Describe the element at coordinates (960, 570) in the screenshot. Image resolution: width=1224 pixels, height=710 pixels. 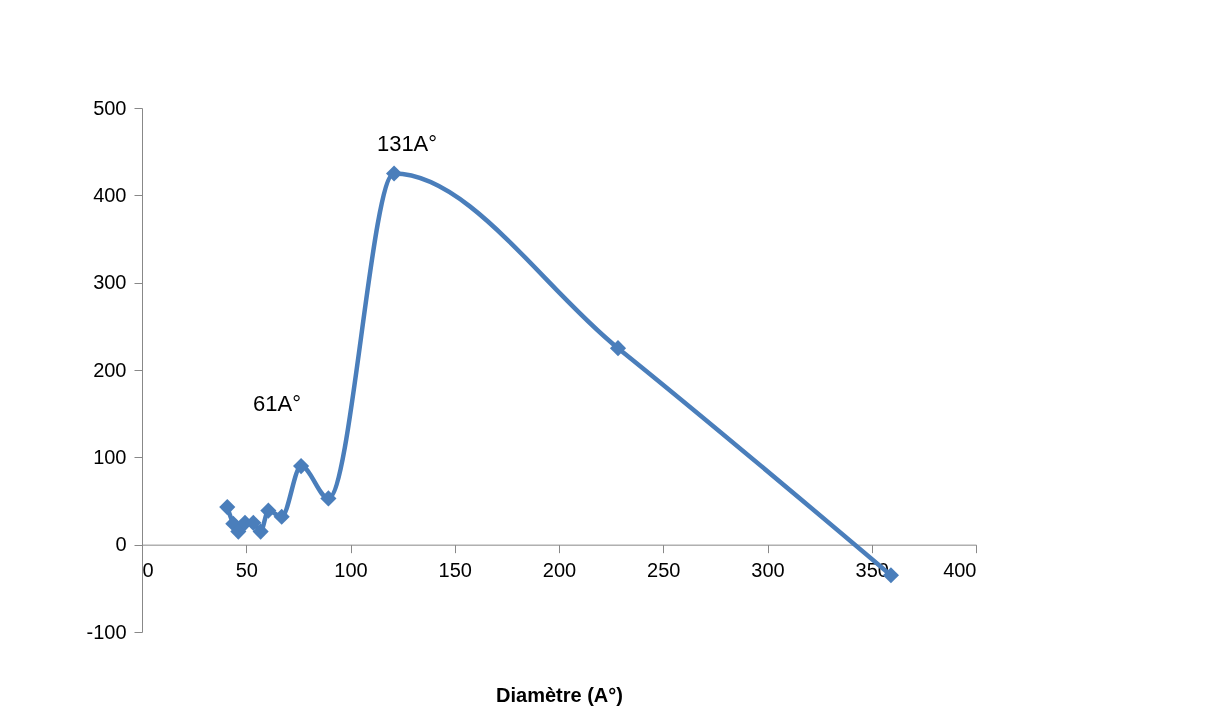
I see `x-tick-label: 400` at that location.